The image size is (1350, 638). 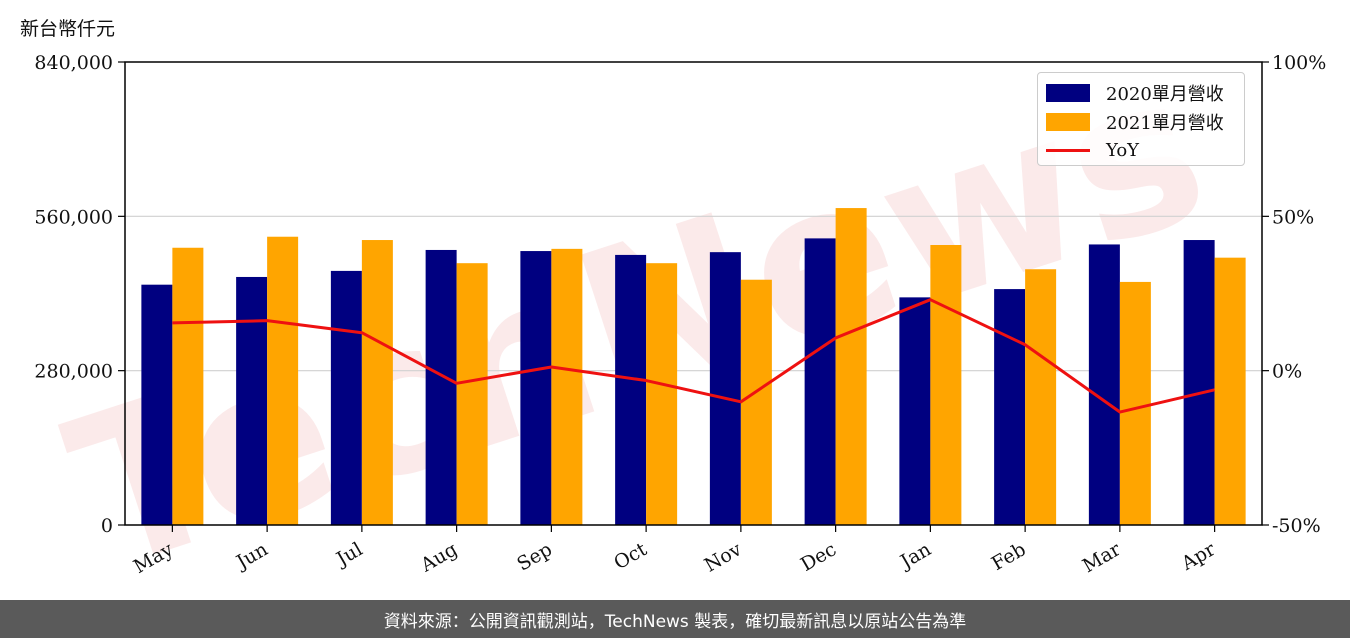 What do you see at coordinates (1198, 556) in the screenshot?
I see `x-tick-label-apr: Apr` at bounding box center [1198, 556].